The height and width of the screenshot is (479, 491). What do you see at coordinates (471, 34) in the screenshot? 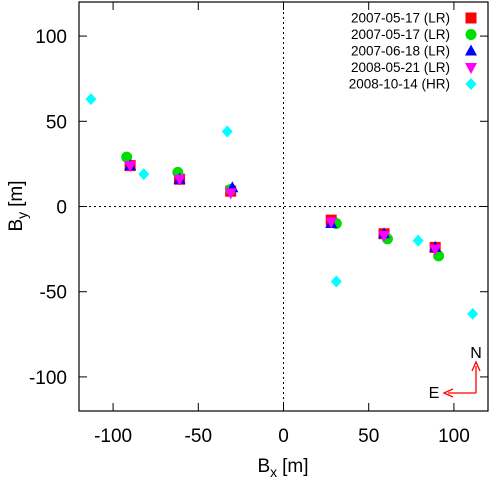
I see `legend-marker-circle` at bounding box center [471, 34].